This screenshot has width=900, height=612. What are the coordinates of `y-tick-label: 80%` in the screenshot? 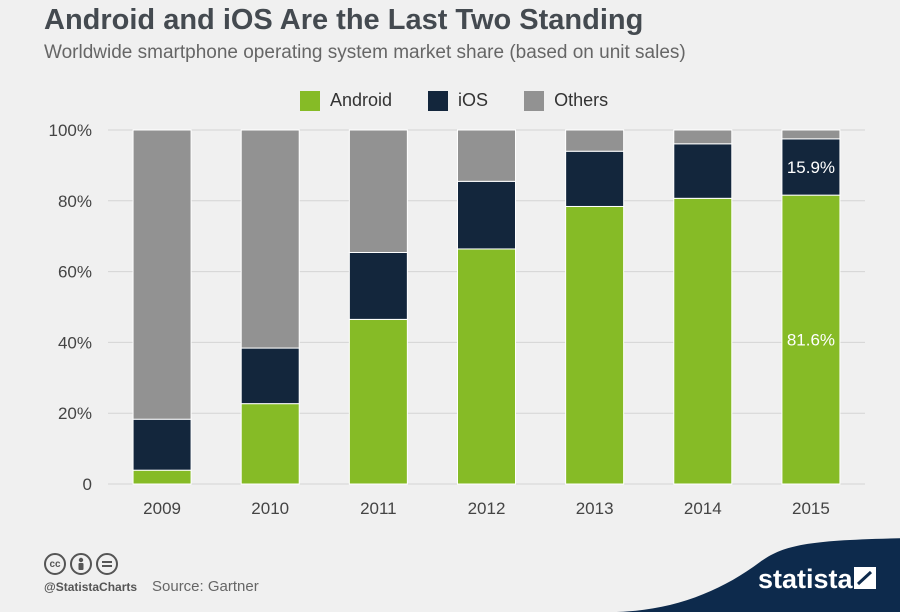 It's located at (75, 201).